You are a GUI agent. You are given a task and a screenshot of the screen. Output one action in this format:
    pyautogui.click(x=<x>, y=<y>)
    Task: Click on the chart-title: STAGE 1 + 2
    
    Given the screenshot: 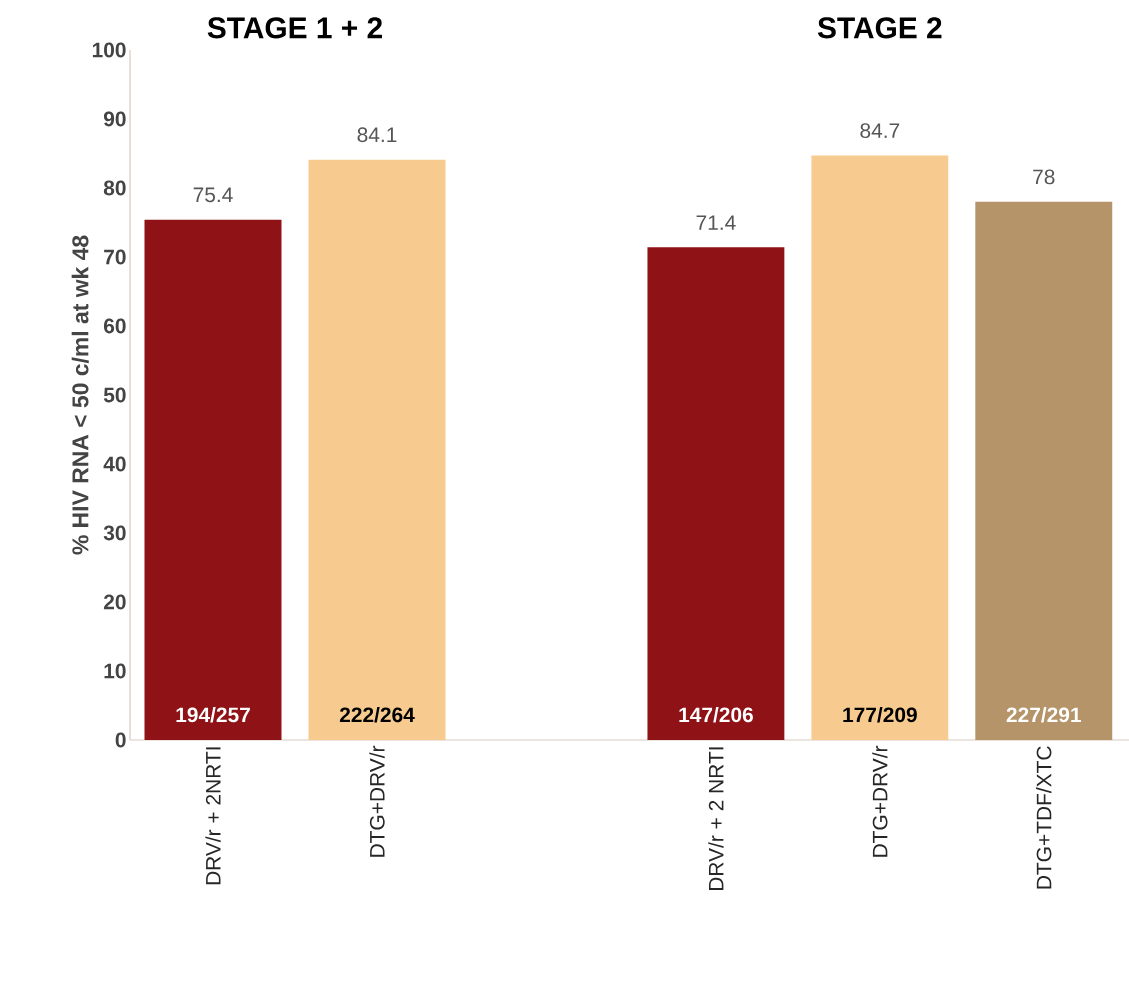 What is the action you would take?
    pyautogui.click(x=294, y=28)
    